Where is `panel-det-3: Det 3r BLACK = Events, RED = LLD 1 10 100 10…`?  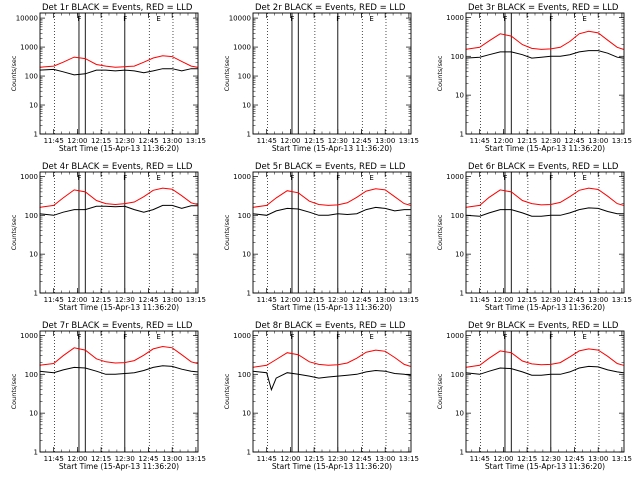
panel-det-3: Det 3r BLACK = Events, RED = LLD 1 10 100 10… is located at coordinates (534, 78).